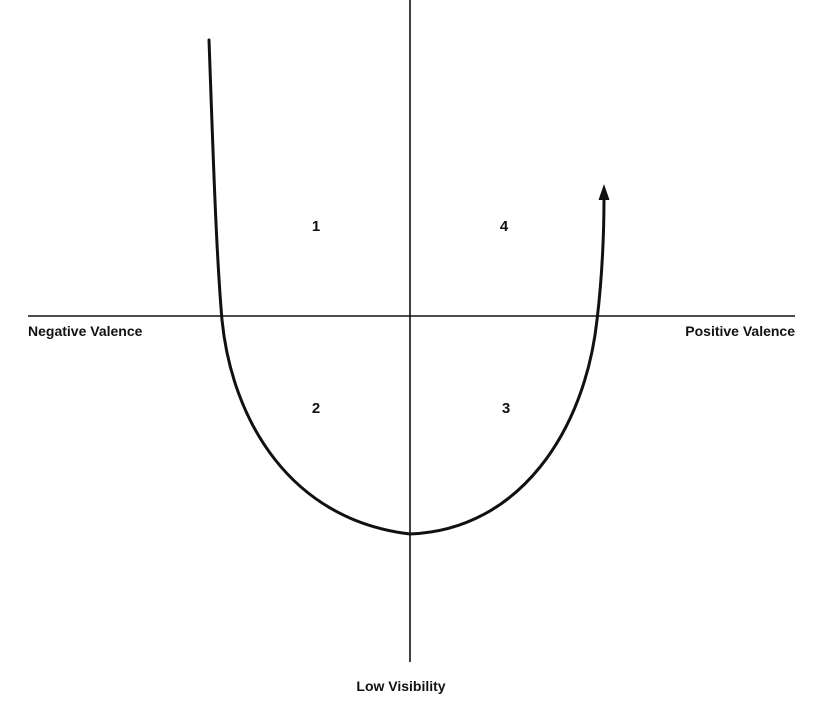 Image resolution: width=817 pixels, height=717 pixels. What do you see at coordinates (504, 226) in the screenshot?
I see `quadrant-label-4: 4` at bounding box center [504, 226].